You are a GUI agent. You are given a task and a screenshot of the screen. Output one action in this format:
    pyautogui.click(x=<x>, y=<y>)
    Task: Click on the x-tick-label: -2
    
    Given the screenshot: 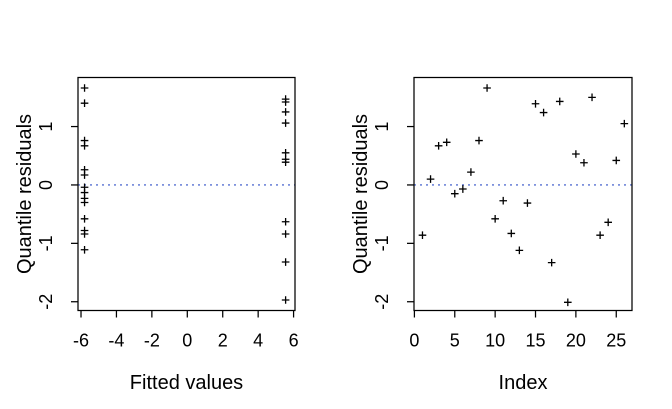 What is the action you would take?
    pyautogui.click(x=152, y=341)
    